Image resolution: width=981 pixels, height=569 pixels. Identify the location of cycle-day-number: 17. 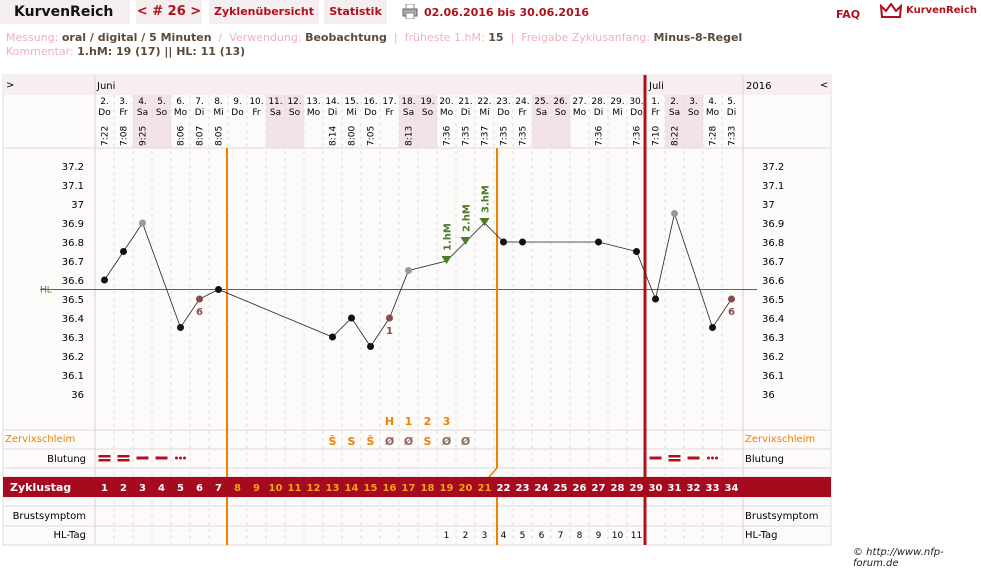
(409, 488).